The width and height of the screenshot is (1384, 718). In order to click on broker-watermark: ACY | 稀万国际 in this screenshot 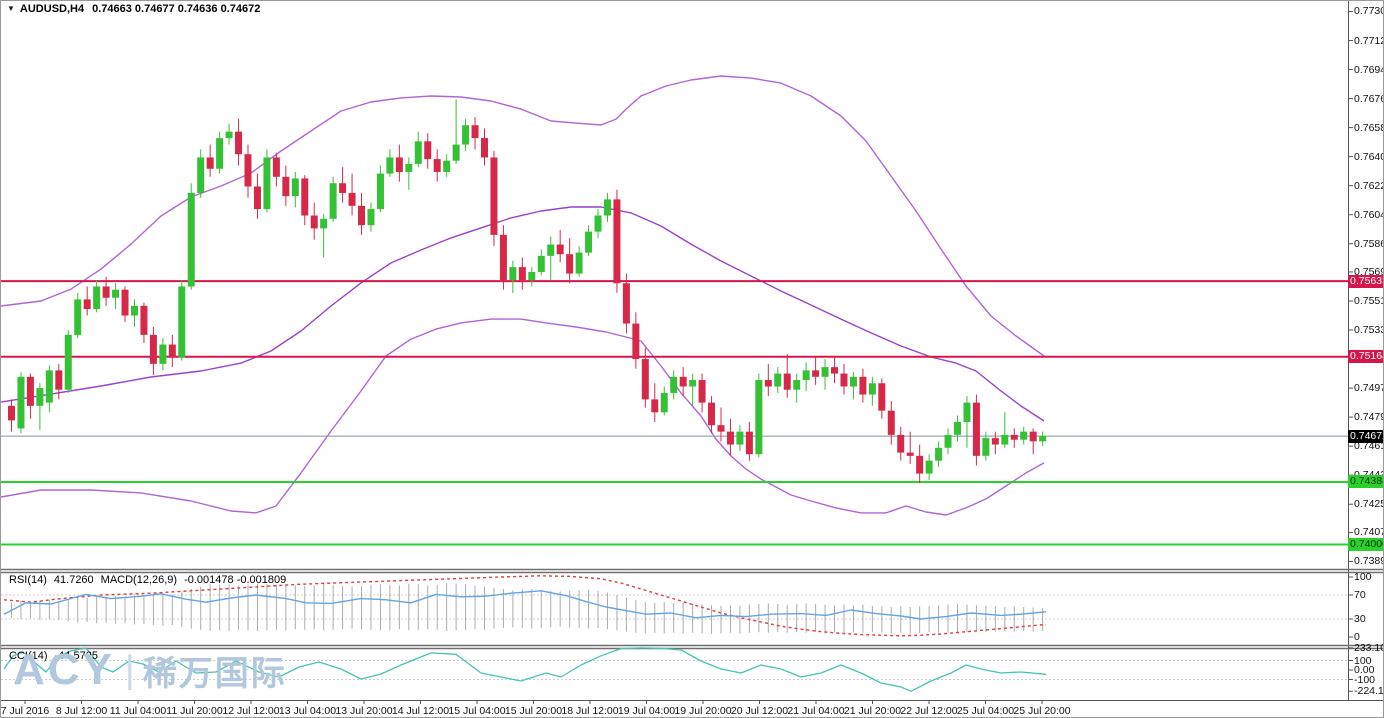, I will do `click(150, 670)`.